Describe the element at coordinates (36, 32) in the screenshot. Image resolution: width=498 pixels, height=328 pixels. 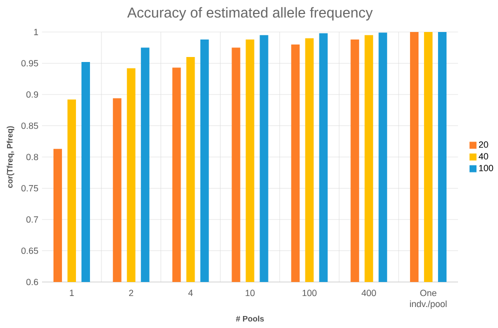
I see `y-tick-label: 1` at that location.